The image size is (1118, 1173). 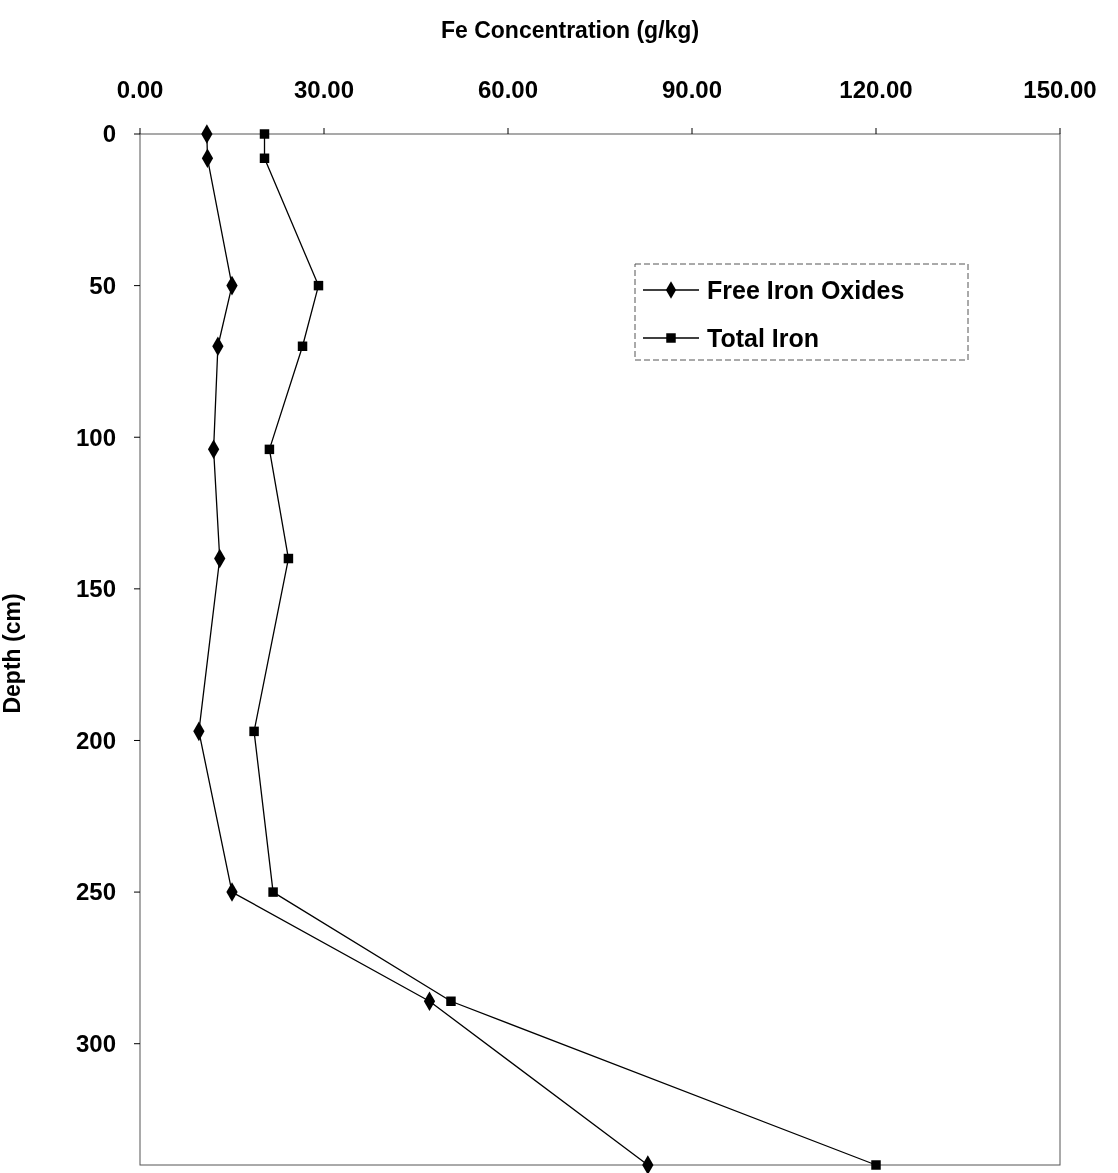 I want to click on legend-label: Free Iron Oxides, so click(x=806, y=289).